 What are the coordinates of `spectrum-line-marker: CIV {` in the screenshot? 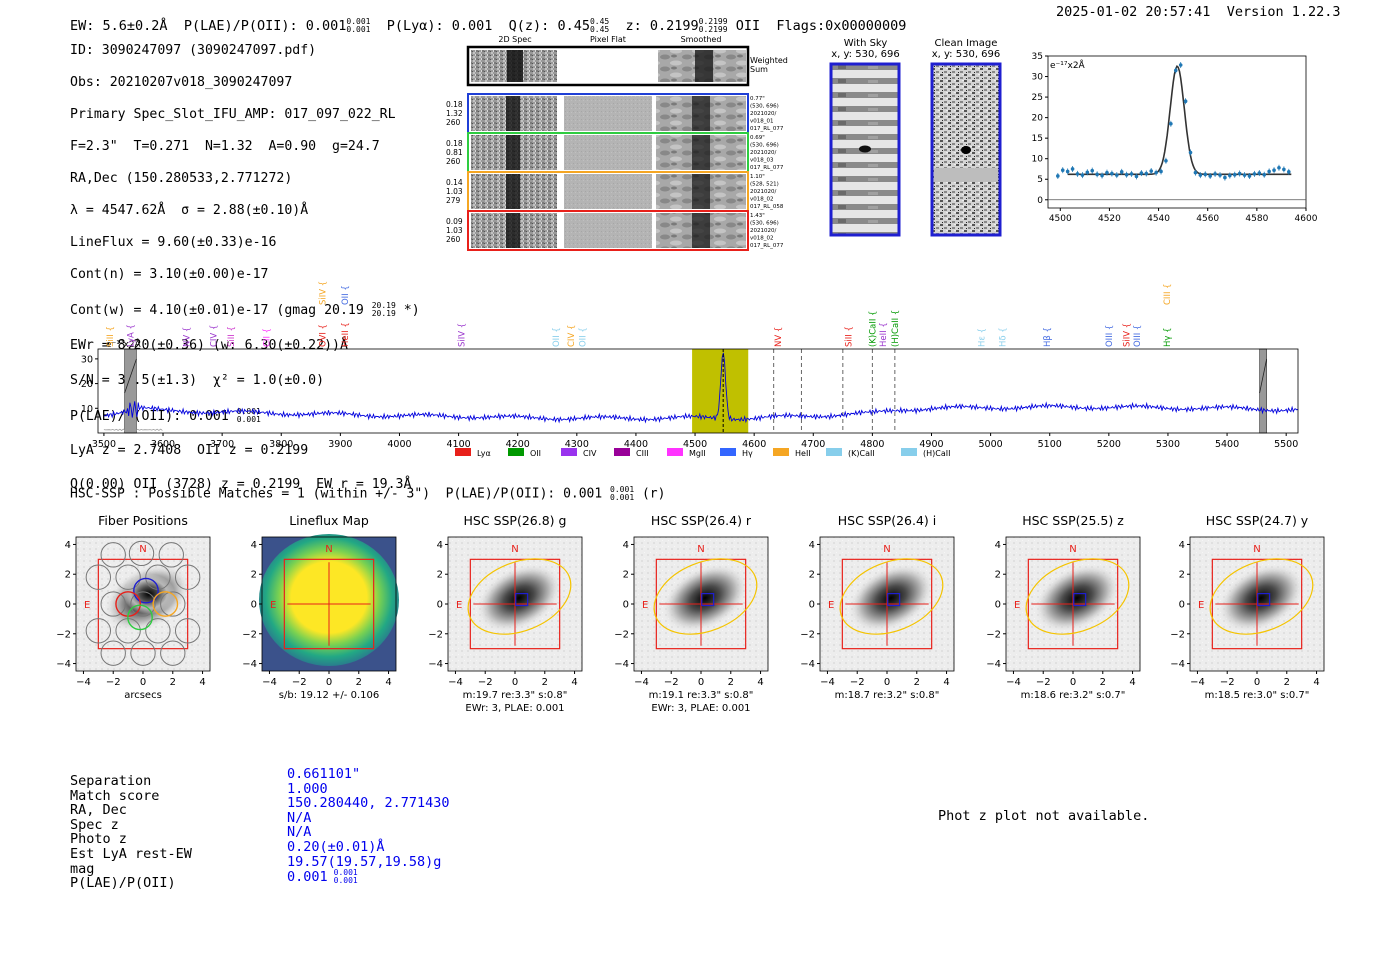 It's located at (572, 336).